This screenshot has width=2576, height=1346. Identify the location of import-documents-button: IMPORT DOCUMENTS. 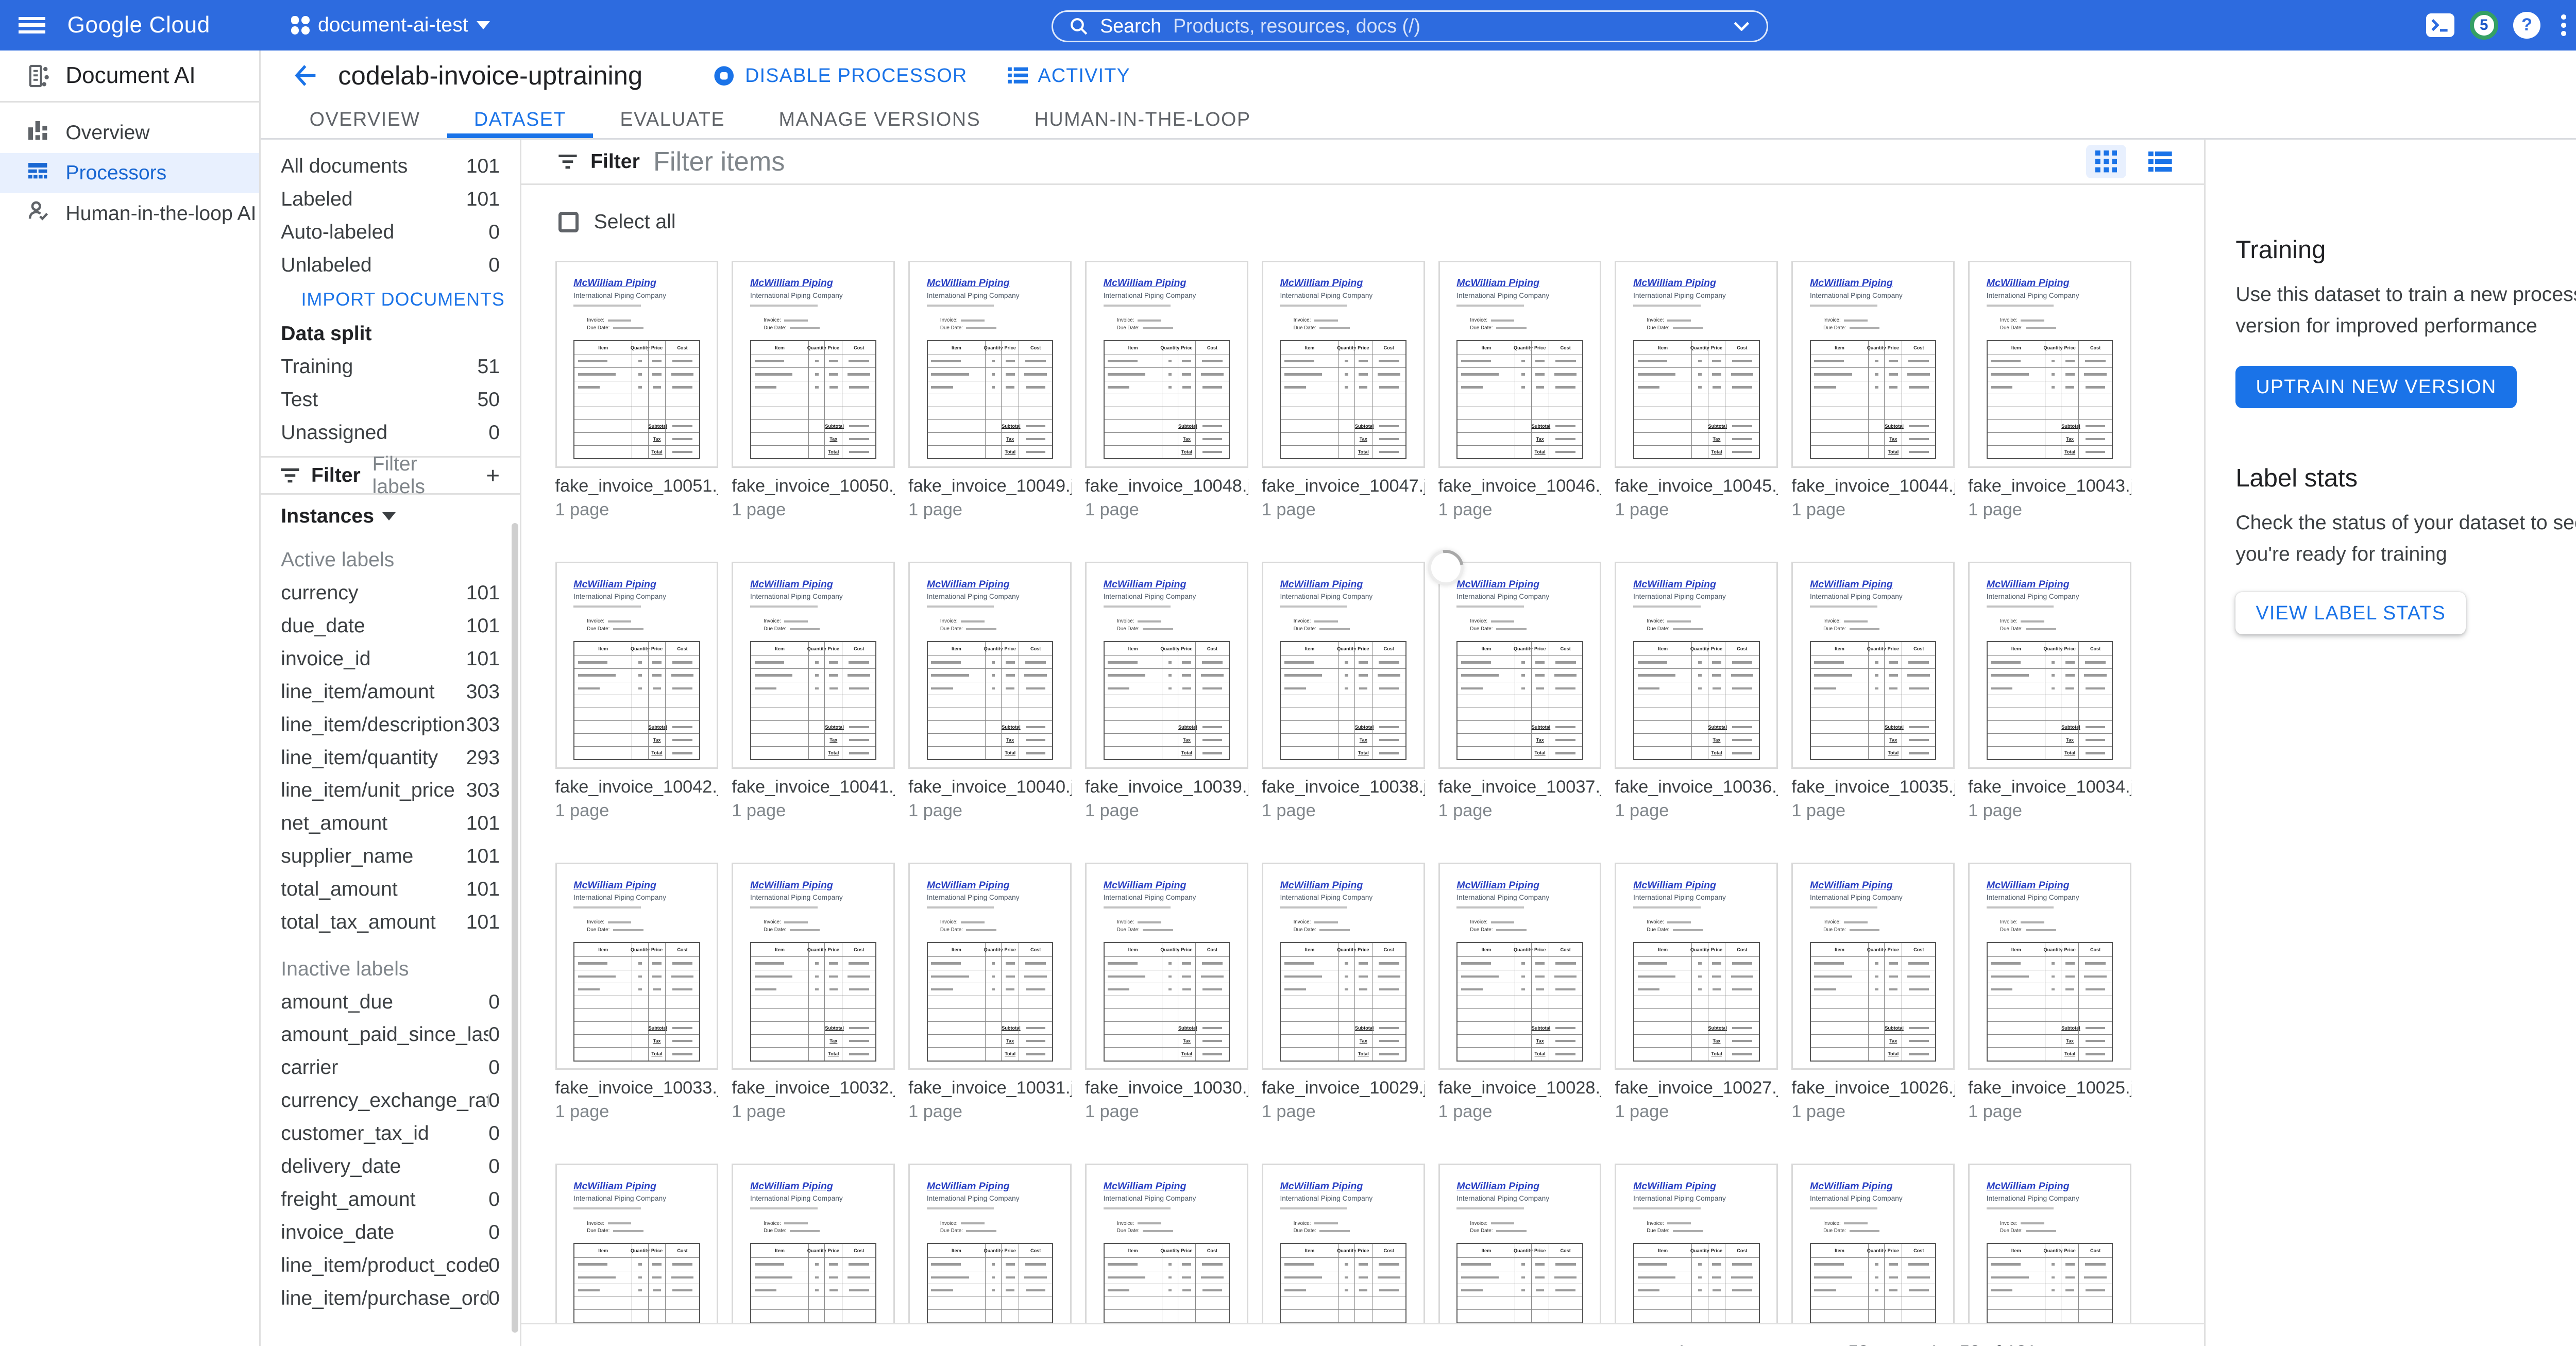
(403, 299).